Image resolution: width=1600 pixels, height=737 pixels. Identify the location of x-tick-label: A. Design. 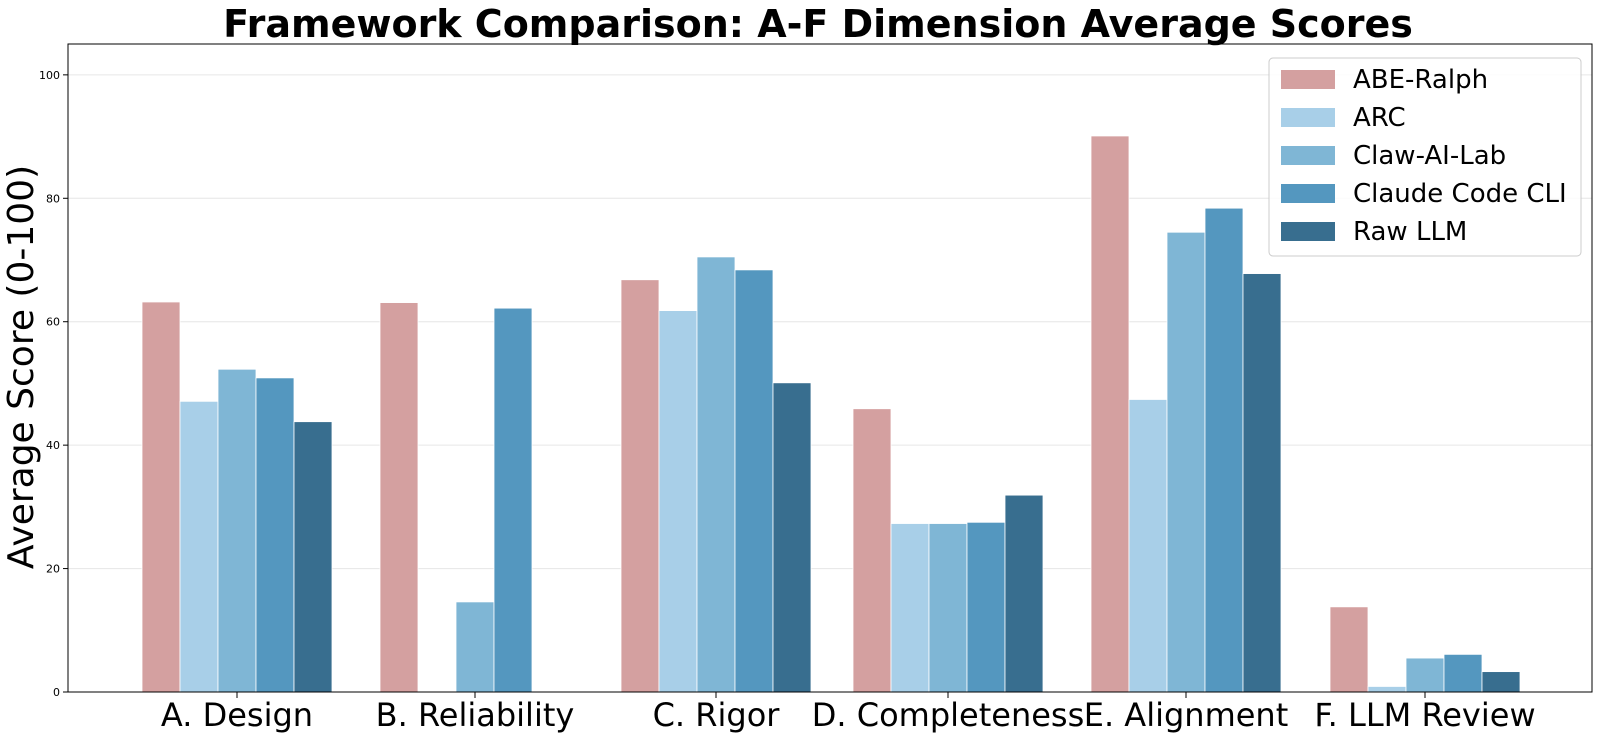
(237, 715).